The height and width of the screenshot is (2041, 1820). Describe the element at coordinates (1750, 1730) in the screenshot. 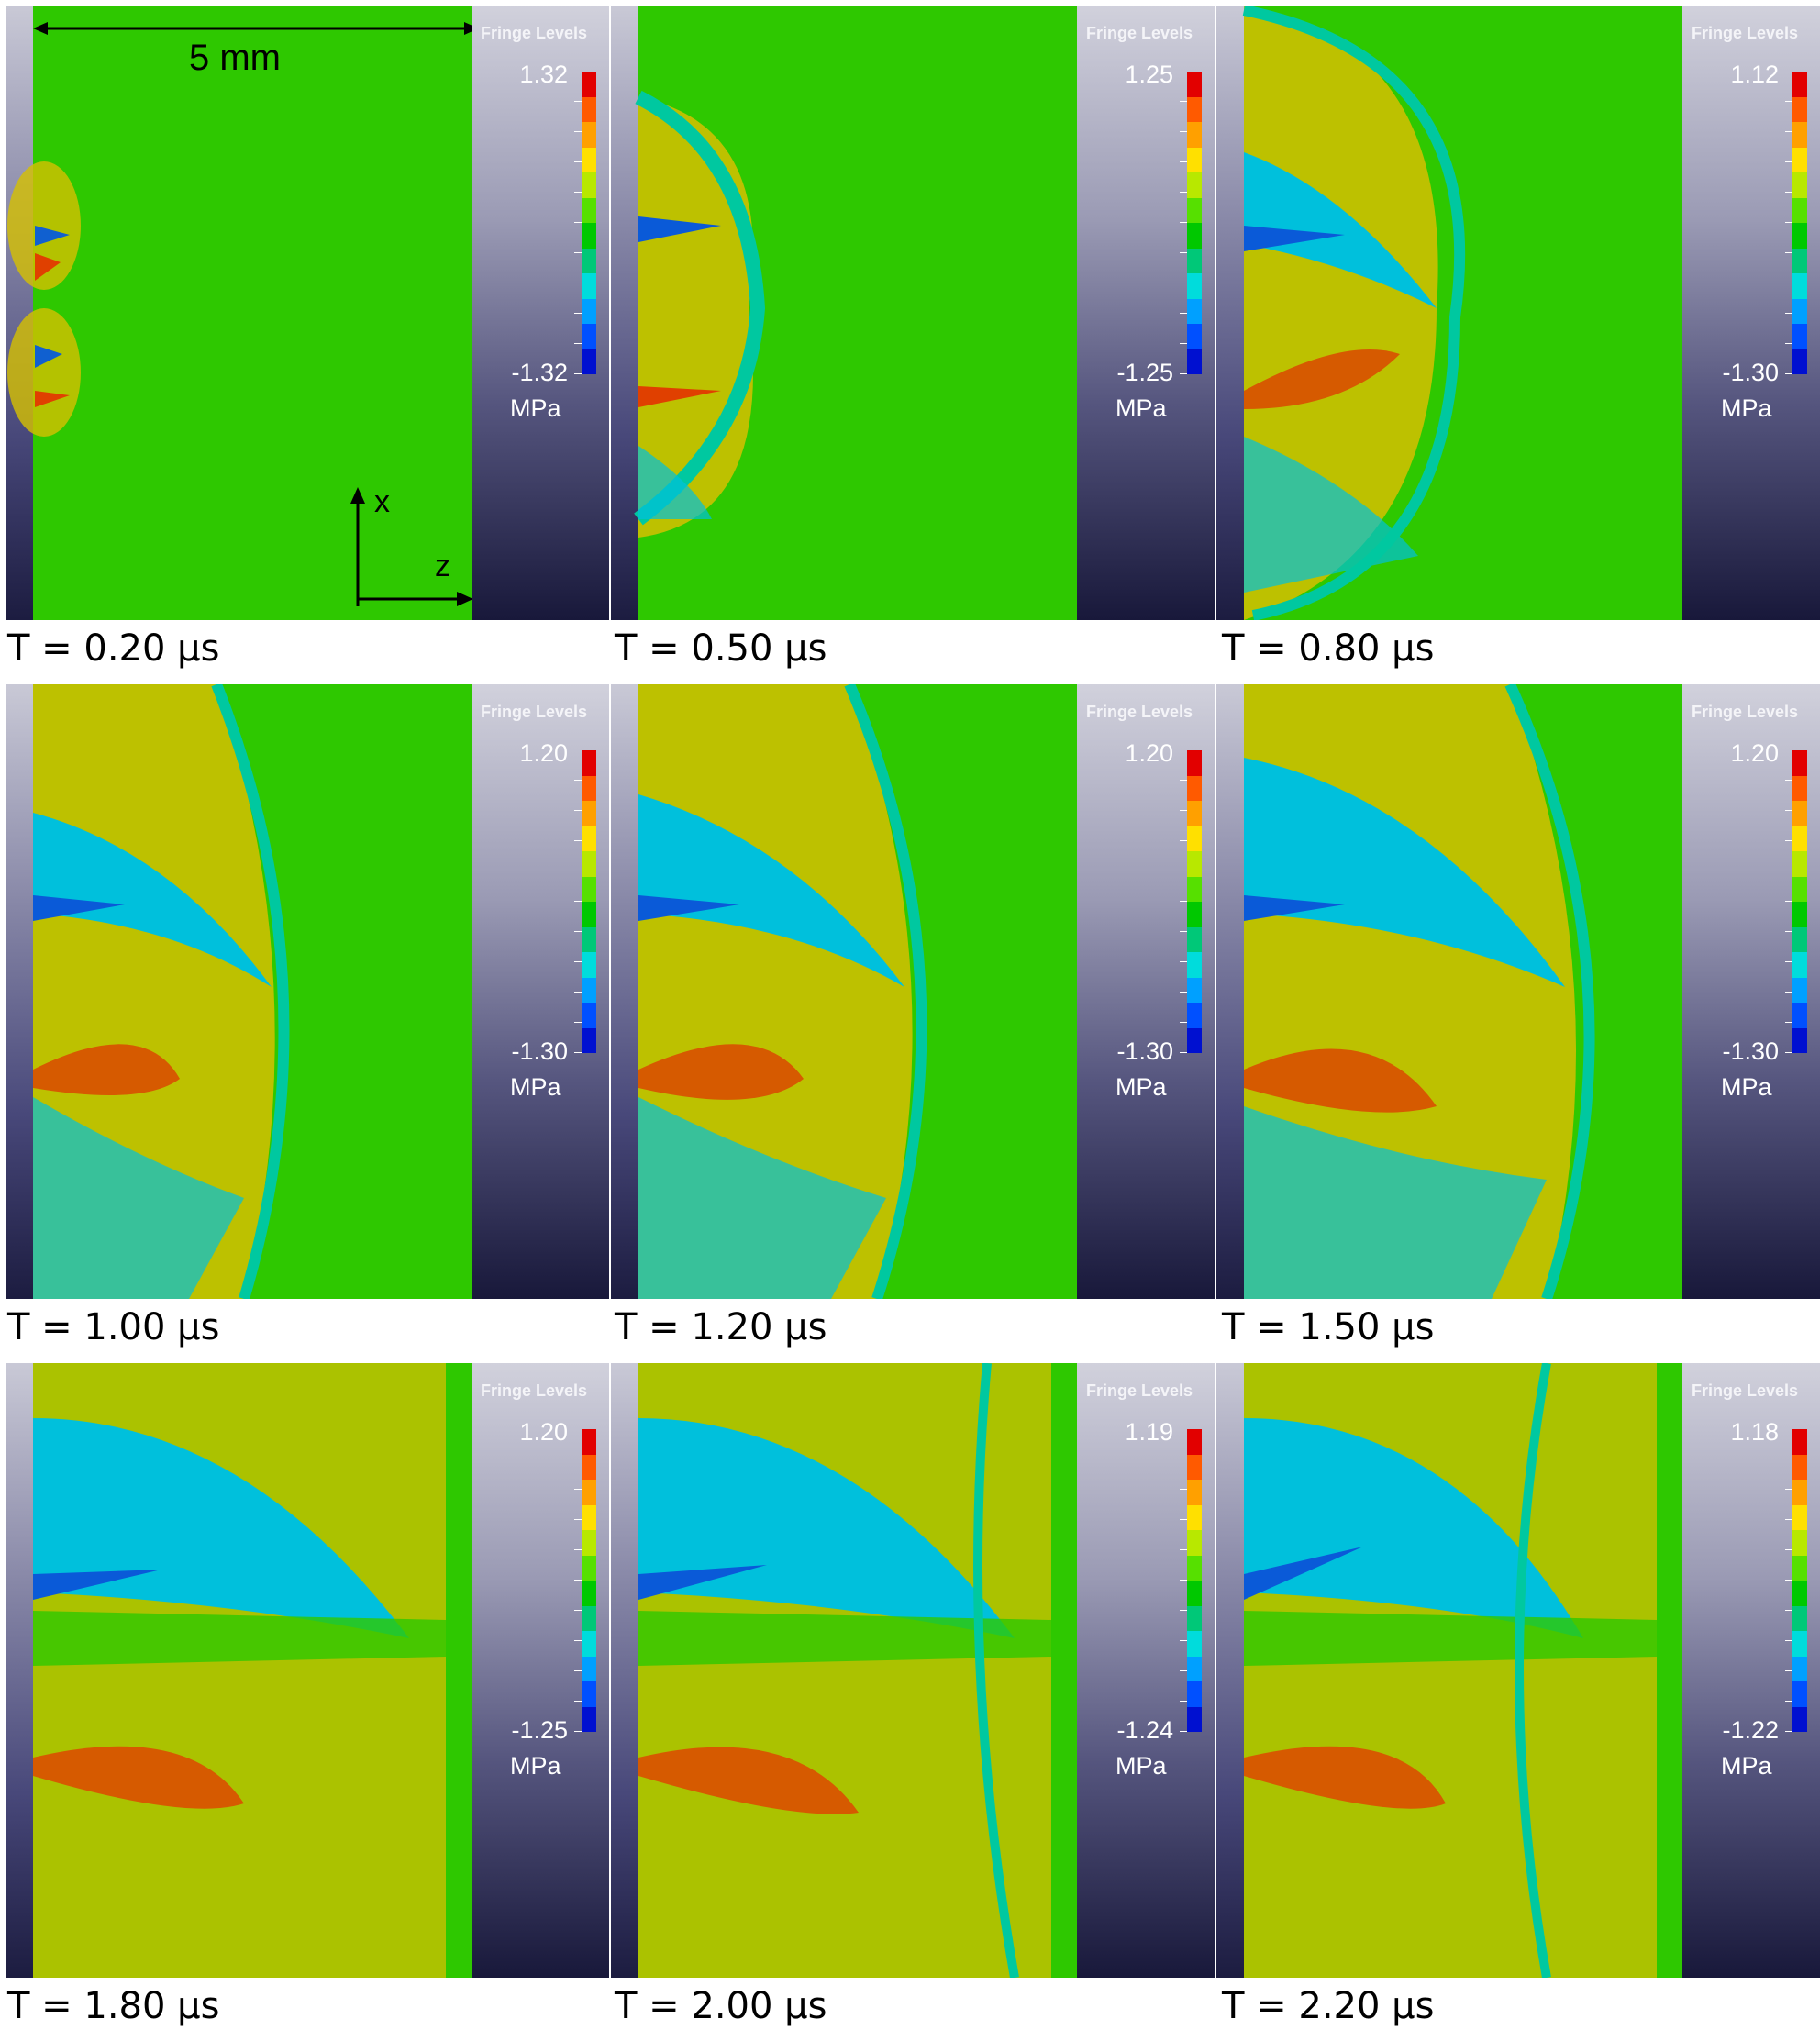

I see `legend-min: -1.22` at that location.